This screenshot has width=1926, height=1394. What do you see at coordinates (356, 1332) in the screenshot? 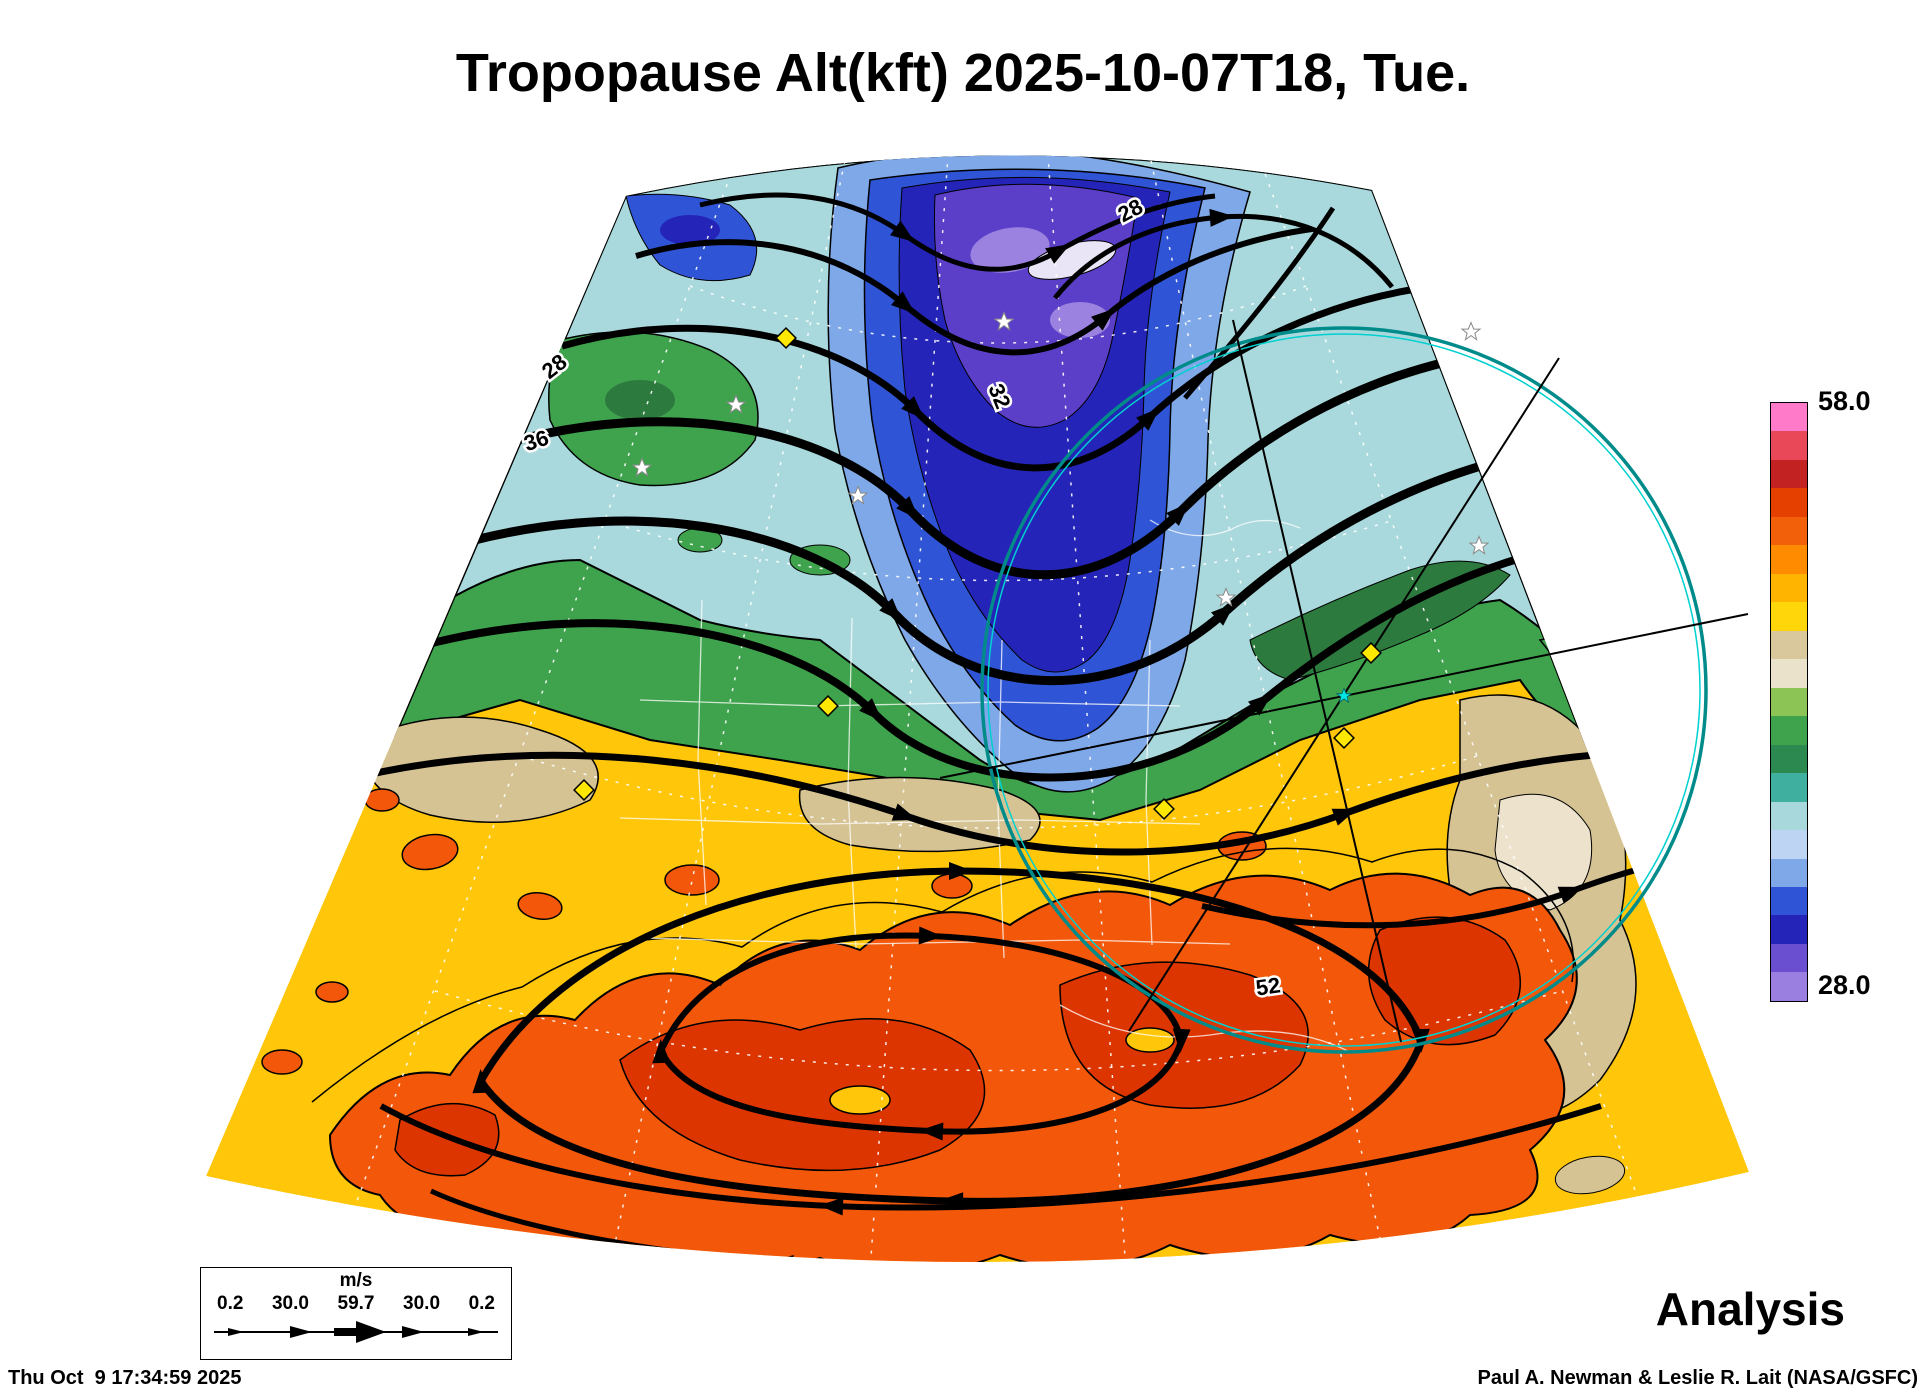
I see `wind-scale-arrows` at bounding box center [356, 1332].